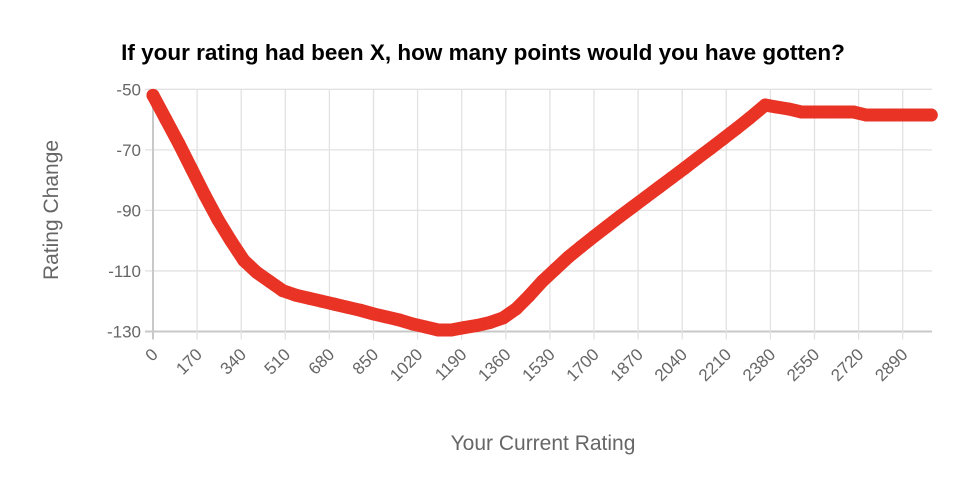  What do you see at coordinates (128, 89) in the screenshot?
I see `y-tick-label: -50` at bounding box center [128, 89].